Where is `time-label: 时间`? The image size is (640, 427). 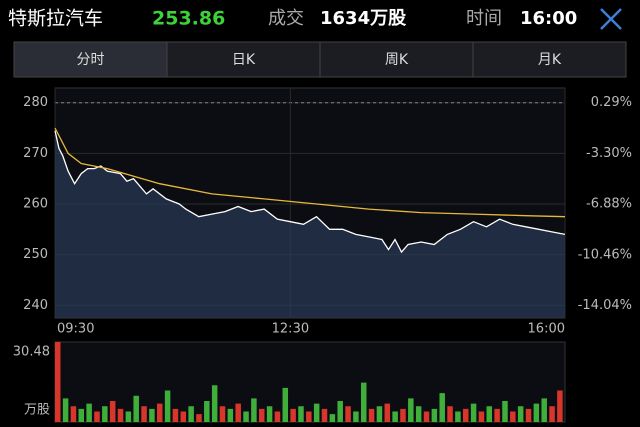
time-label: 时间 is located at coordinates (484, 18).